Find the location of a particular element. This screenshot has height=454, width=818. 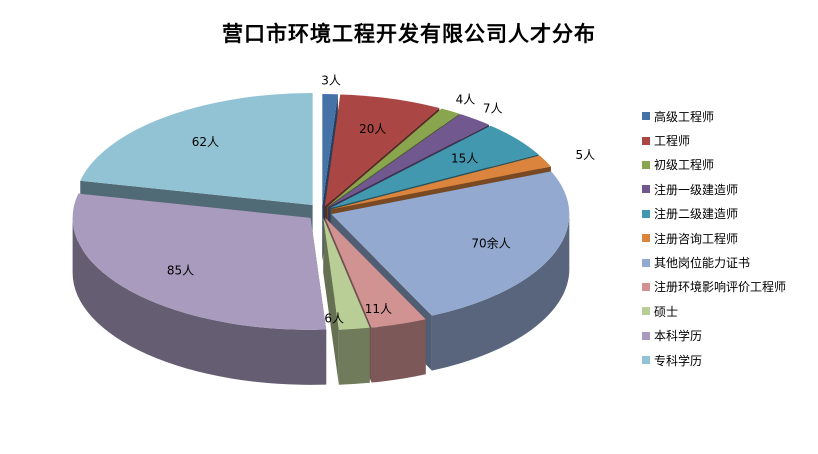

legend-item: 注册一级建造师 is located at coordinates (714, 189).